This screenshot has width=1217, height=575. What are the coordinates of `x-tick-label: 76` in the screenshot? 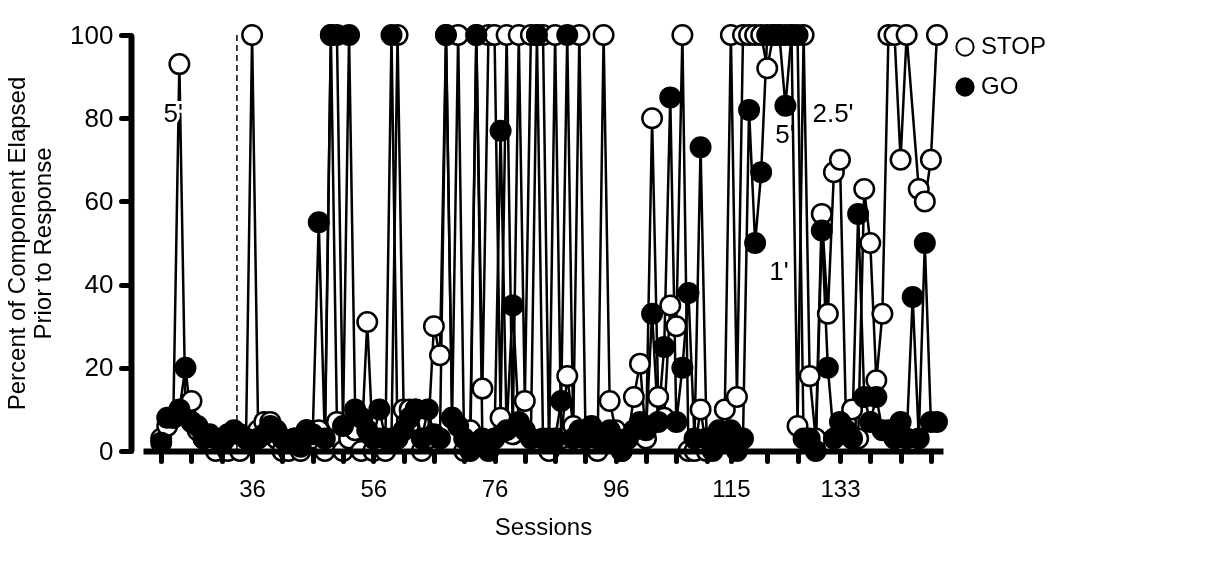 It's located at (495, 488).